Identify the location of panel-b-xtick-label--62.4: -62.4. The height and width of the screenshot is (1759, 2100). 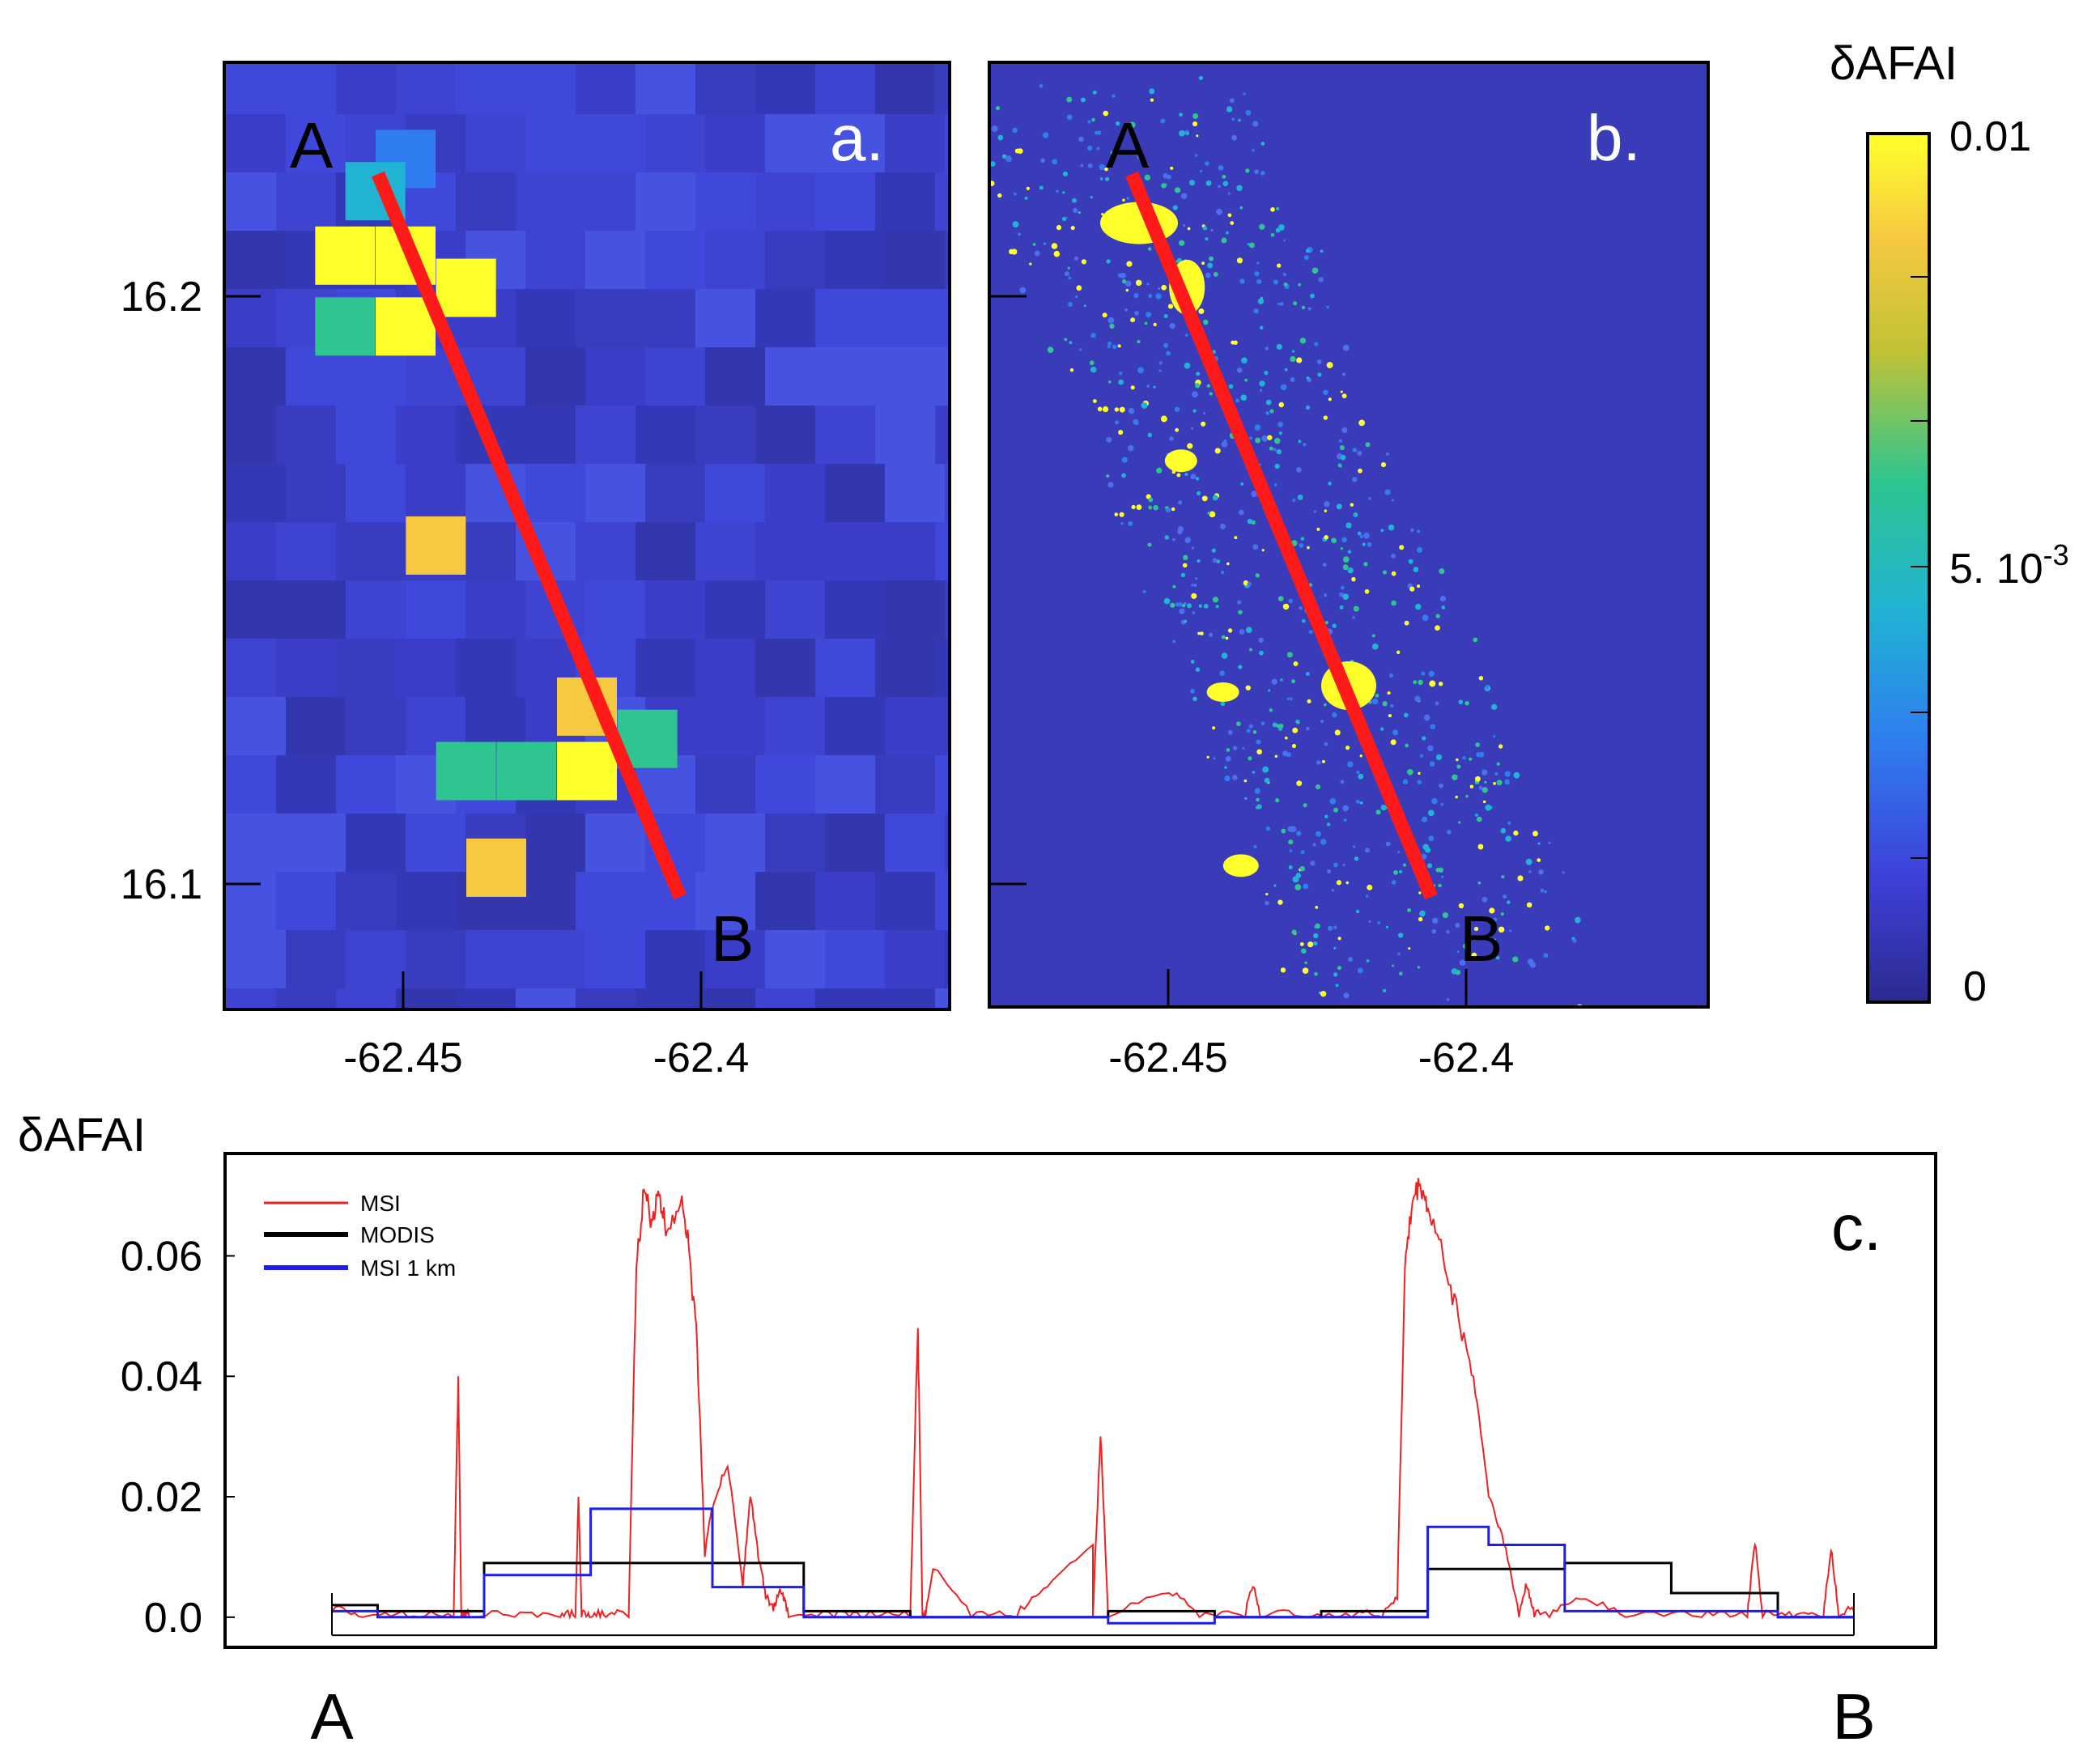
(1466, 1058).